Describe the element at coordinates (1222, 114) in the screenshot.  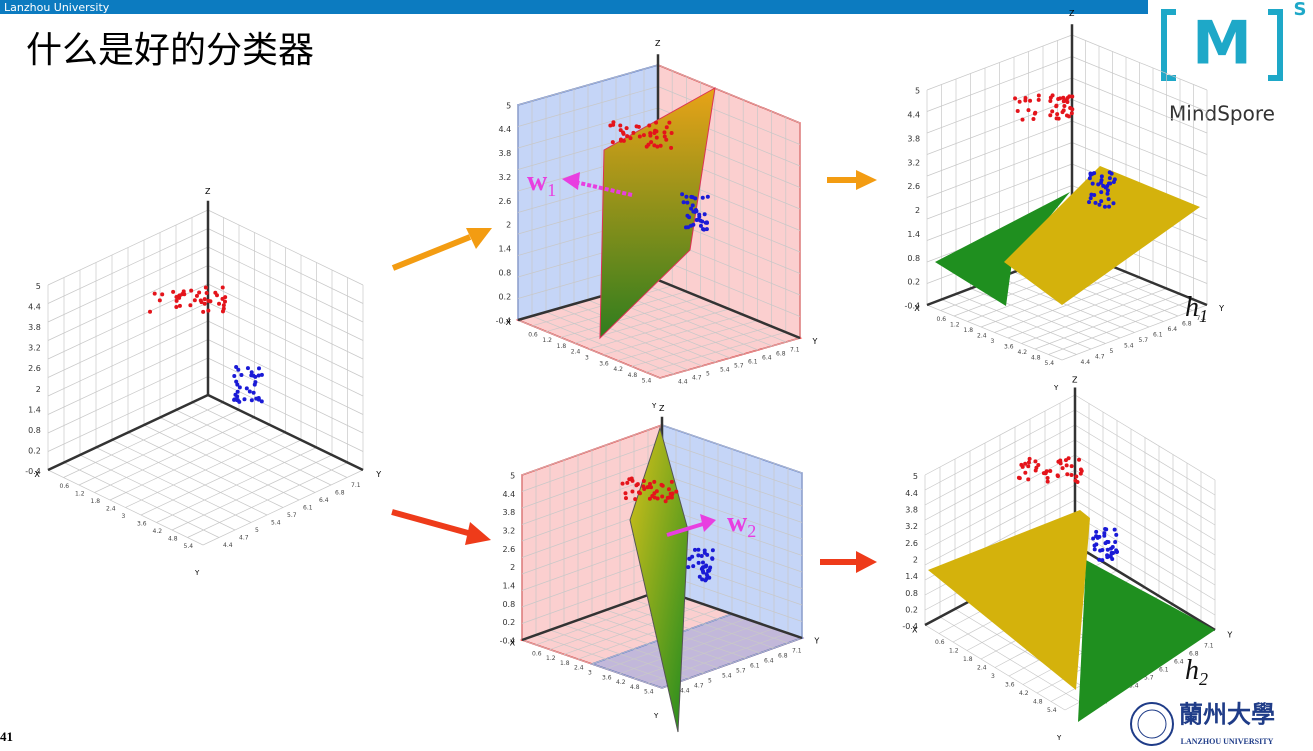
I see `logo-name: MindSpore` at that location.